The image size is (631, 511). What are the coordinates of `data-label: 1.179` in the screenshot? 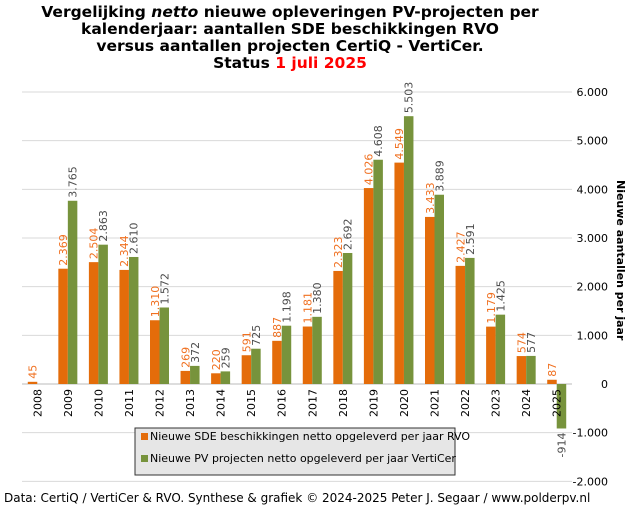 It's located at (491, 308).